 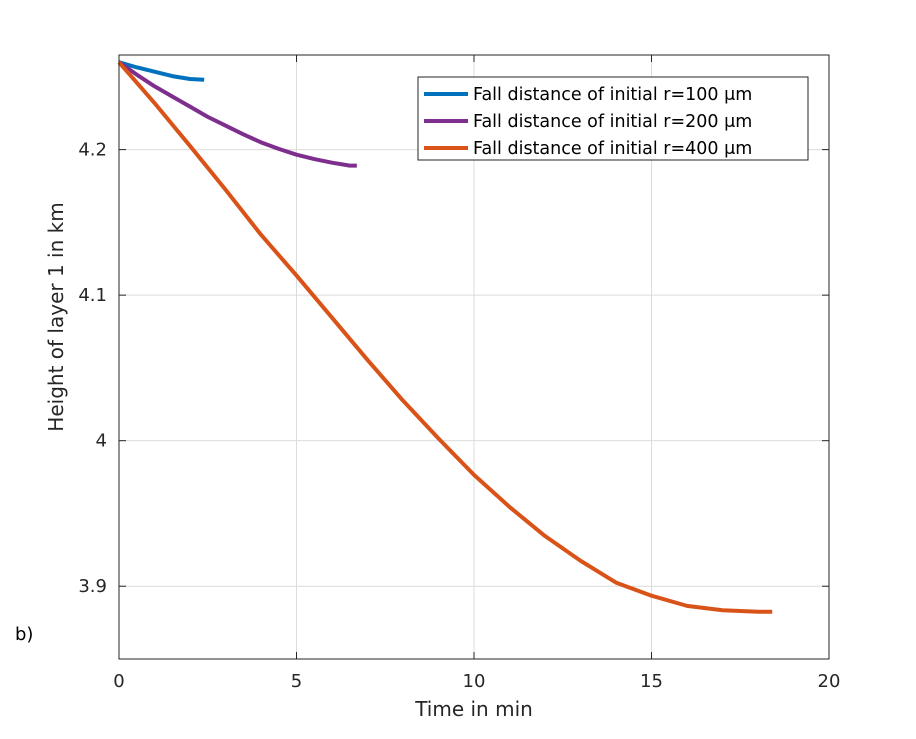 What do you see at coordinates (92, 586) in the screenshot?
I see `y-tick-label: 3.9` at bounding box center [92, 586].